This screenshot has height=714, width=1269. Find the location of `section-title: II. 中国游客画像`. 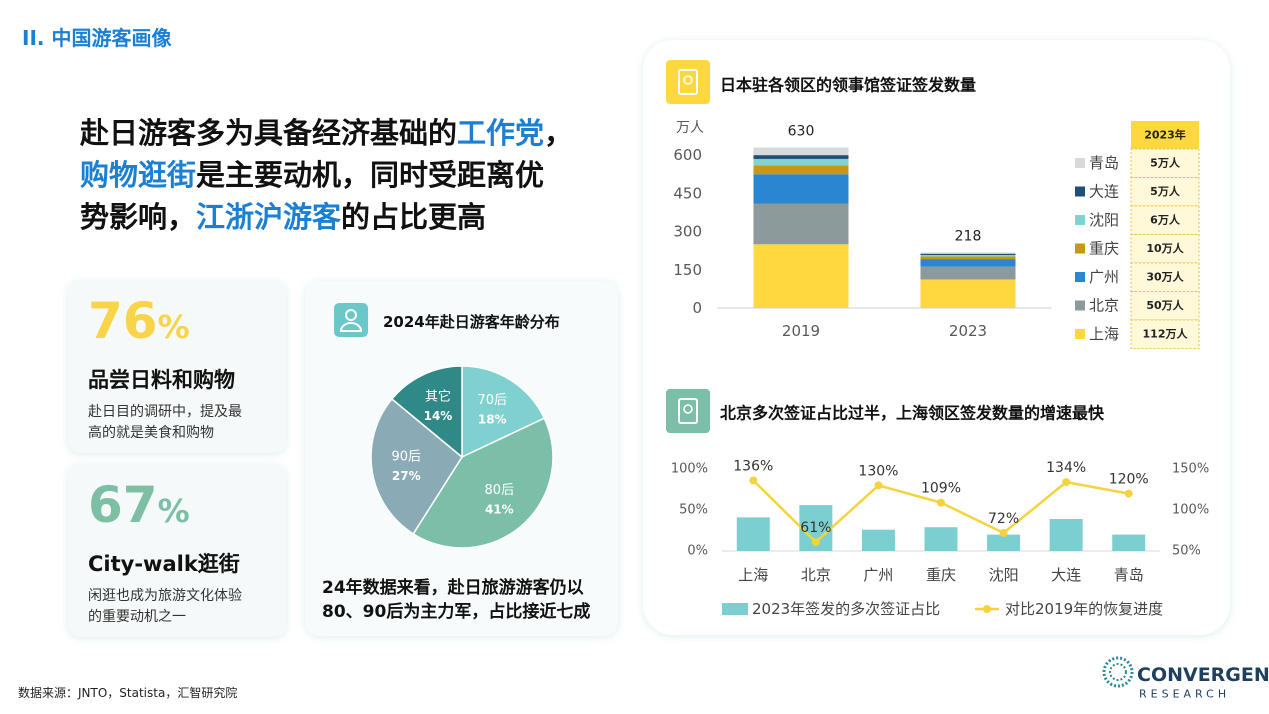

section-title: II. 中国游客画像 is located at coordinates (97, 38).